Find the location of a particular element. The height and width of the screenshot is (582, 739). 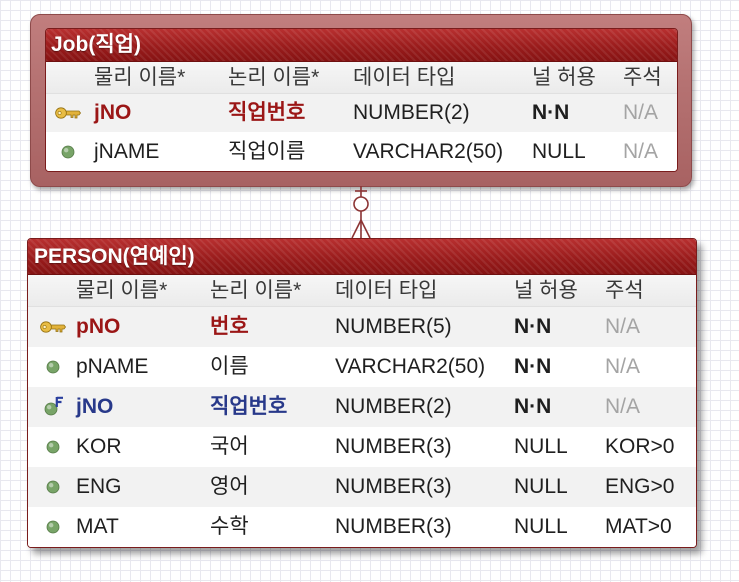

logical-name: 직업이름 is located at coordinates (267, 151).